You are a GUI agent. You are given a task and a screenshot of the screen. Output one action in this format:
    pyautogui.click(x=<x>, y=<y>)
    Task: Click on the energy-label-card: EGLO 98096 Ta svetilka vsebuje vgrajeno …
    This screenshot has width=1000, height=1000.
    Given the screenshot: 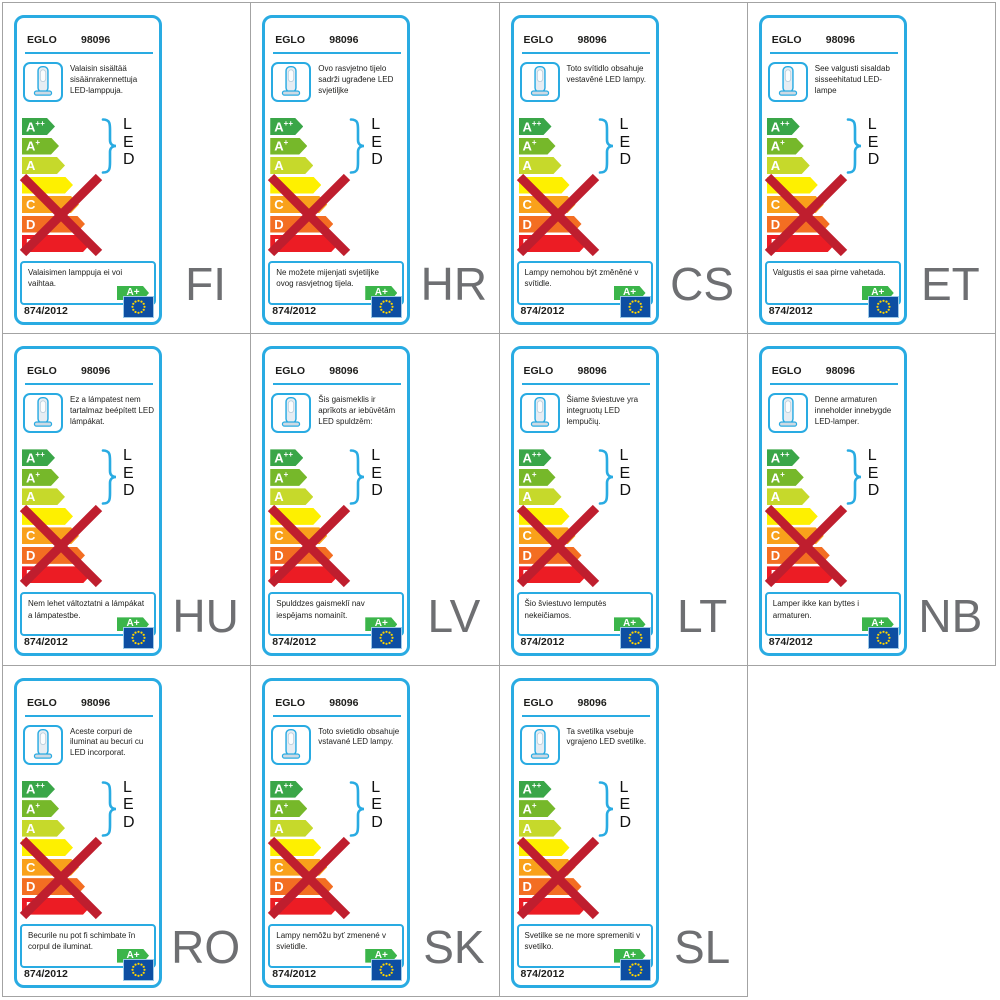 What is the action you would take?
    pyautogui.click(x=584, y=832)
    